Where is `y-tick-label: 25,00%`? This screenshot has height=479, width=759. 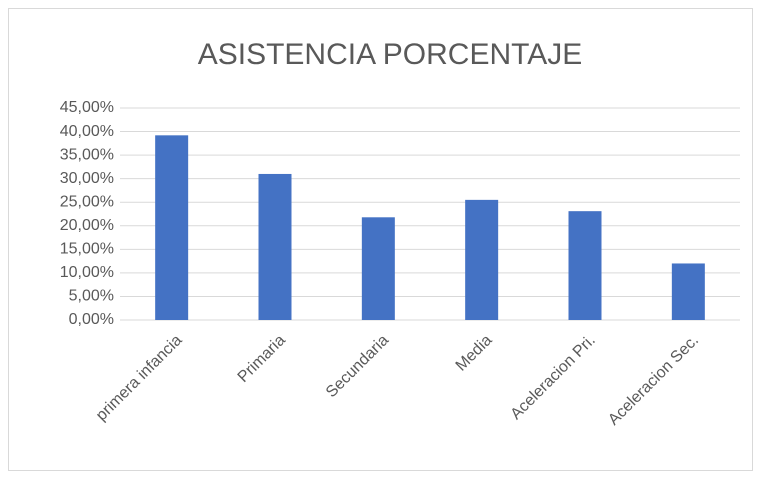 y-tick-label: 25,00% is located at coordinates (87, 201).